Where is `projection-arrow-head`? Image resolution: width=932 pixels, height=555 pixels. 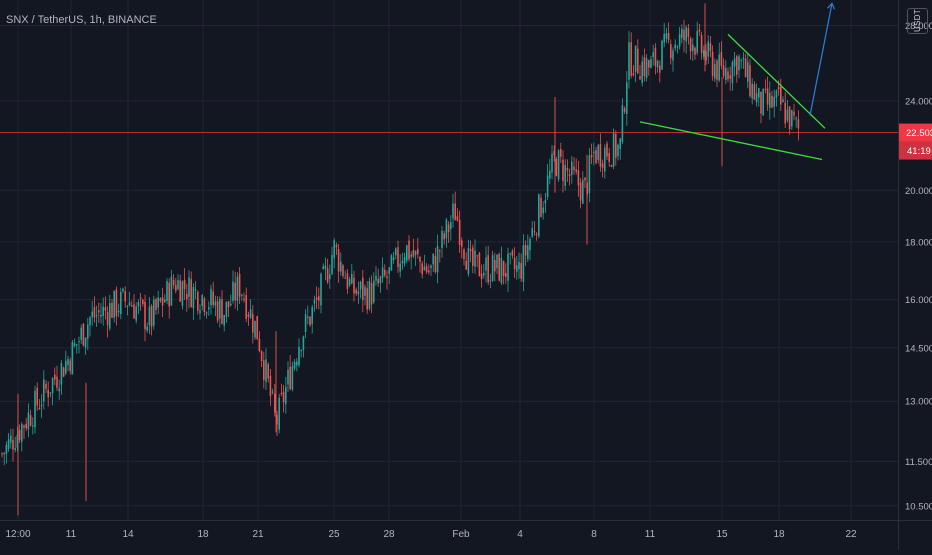 projection-arrow-head is located at coordinates (831, 6).